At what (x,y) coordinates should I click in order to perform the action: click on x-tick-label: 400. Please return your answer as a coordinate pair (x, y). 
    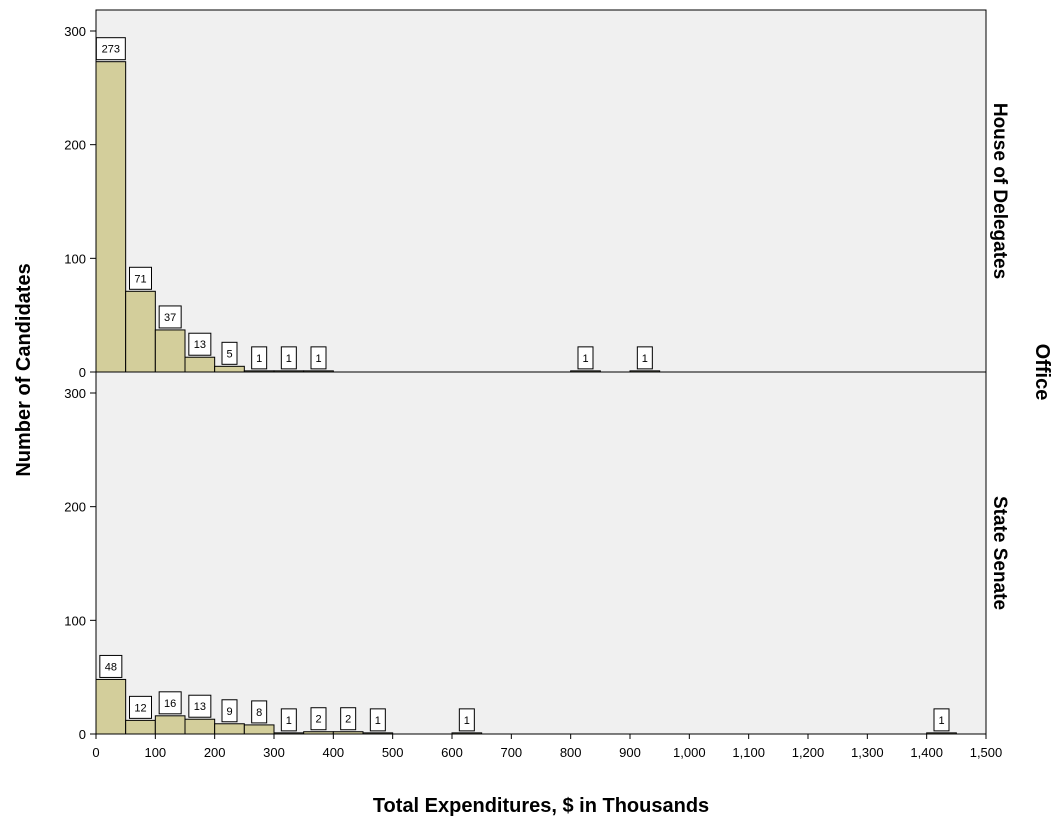
    Looking at the image, I should click on (333, 752).